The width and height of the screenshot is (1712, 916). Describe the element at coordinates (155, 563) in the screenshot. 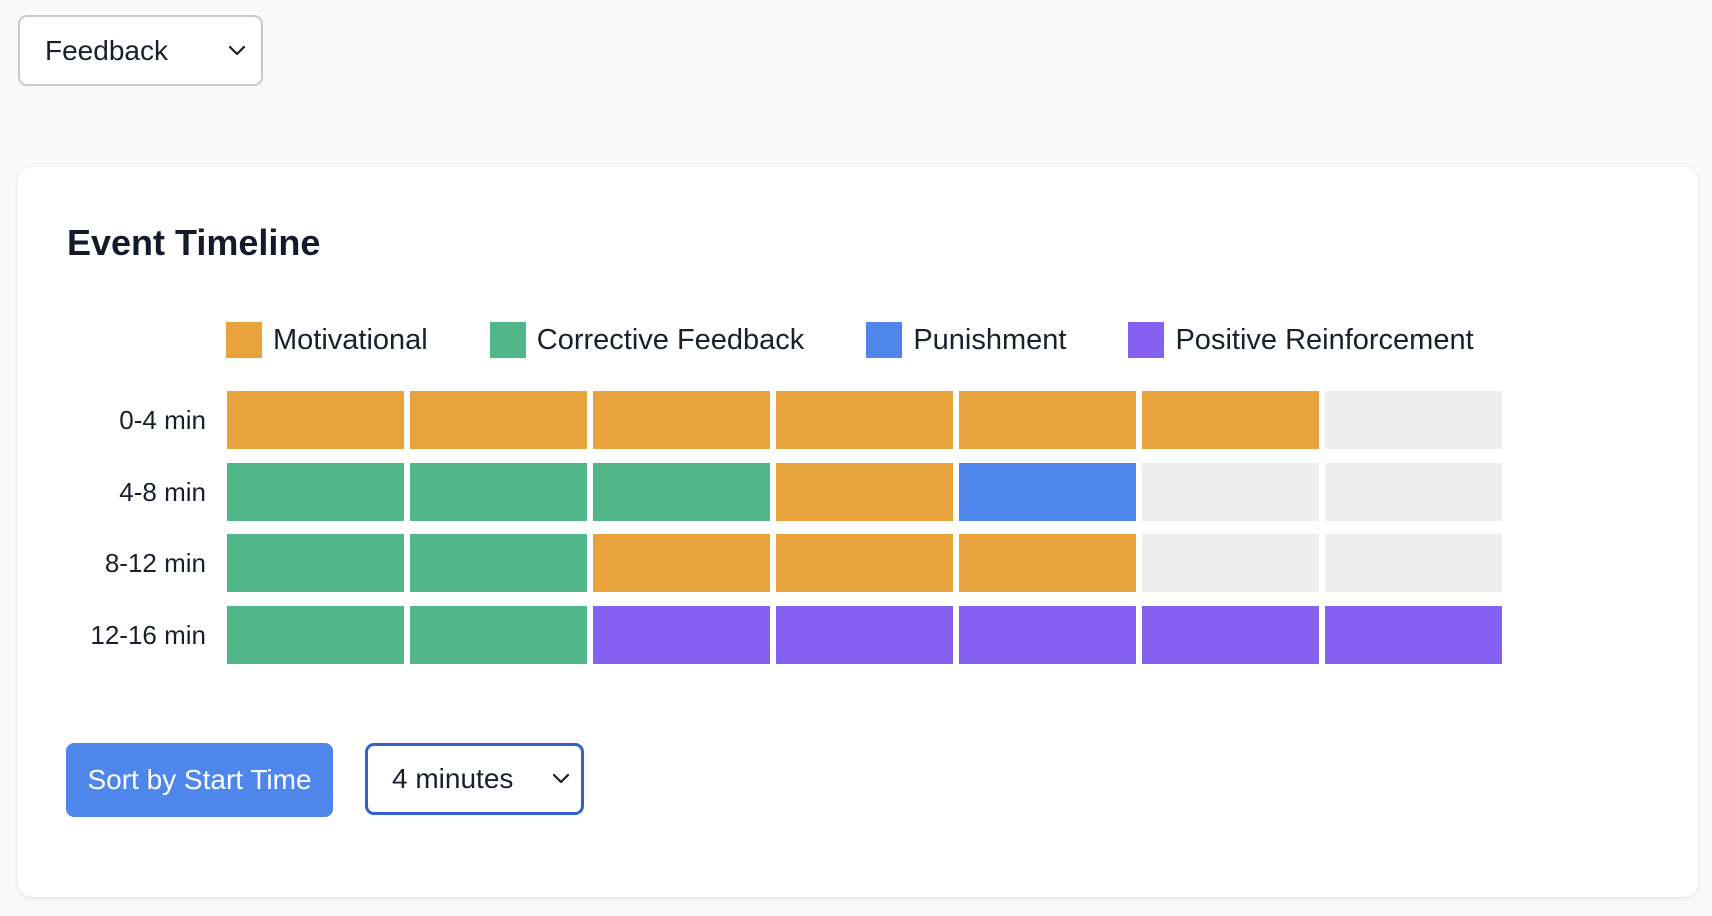

I see `row-label: 8-12 min` at that location.